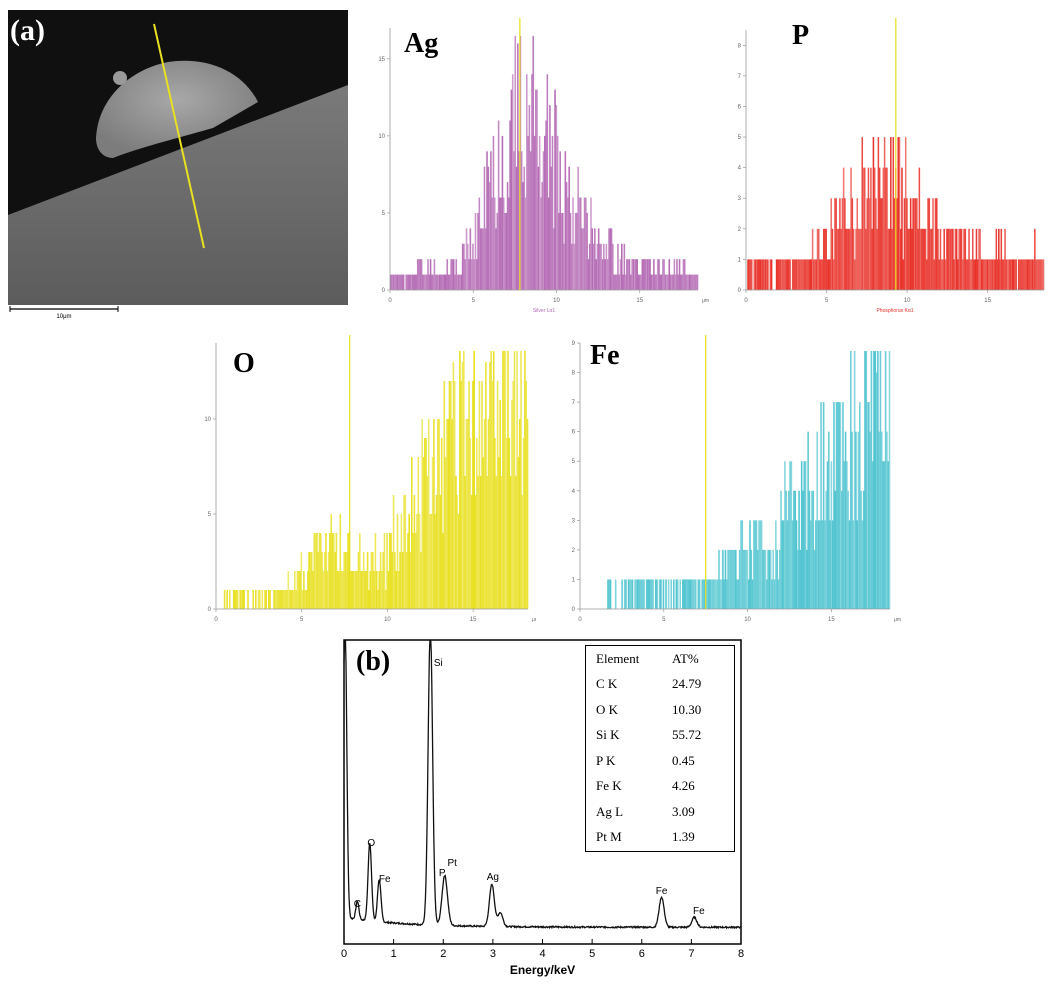  I want to click on sem-particle-bump, so click(120, 78).